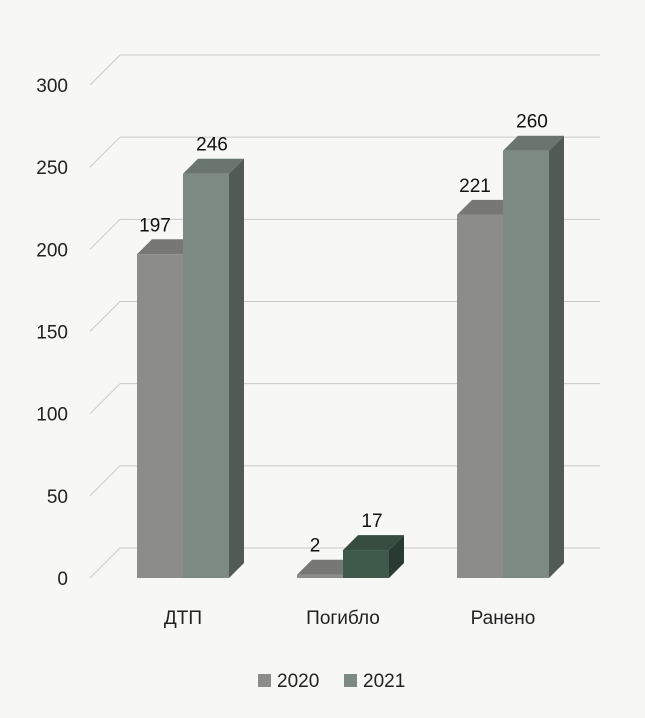 This screenshot has width=645, height=718. I want to click on bar-2021-Ранено, so click(533, 356).